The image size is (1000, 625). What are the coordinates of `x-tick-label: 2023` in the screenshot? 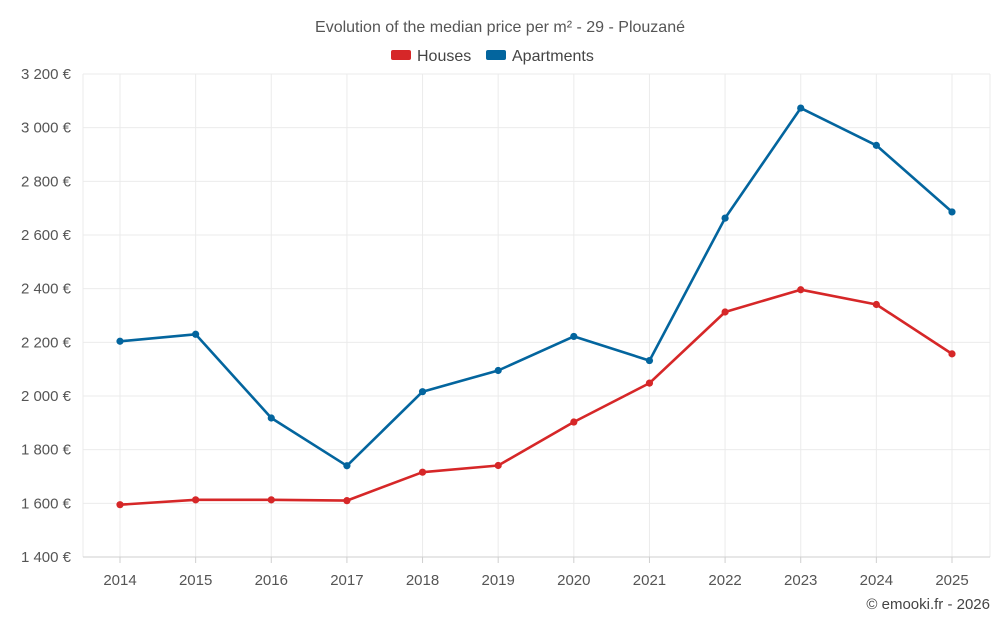 It's located at (800, 580).